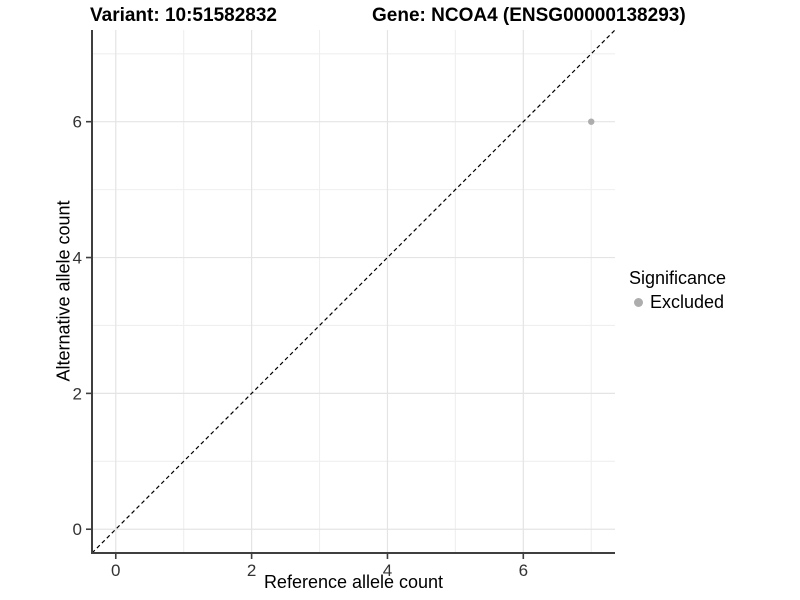 The height and width of the screenshot is (600, 800). I want to click on data-point-excluded, so click(591, 121).